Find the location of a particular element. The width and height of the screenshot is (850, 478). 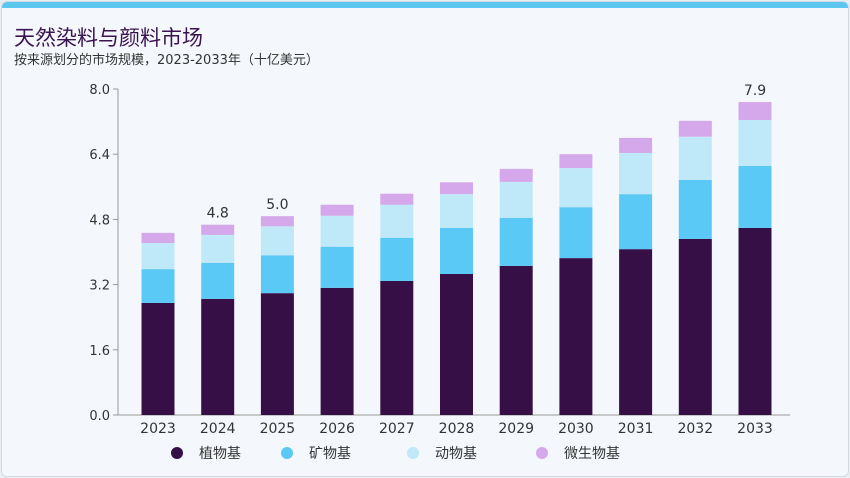

bar-segment-2026-植物基 is located at coordinates (337, 351).